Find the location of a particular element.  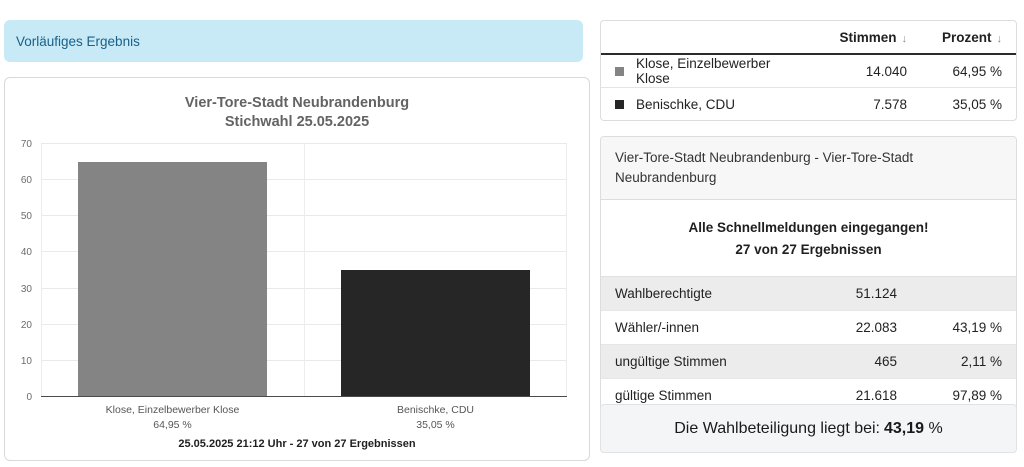

chart-title-line1: Vier-Tore-Stadt Neubrandenburg is located at coordinates (297, 103).